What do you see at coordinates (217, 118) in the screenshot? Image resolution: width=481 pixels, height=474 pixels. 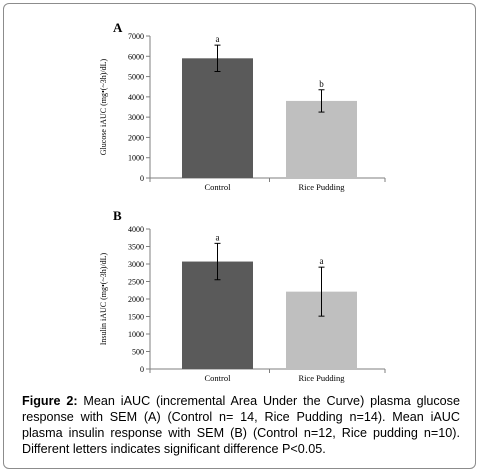 I see `bar-control` at bounding box center [217, 118].